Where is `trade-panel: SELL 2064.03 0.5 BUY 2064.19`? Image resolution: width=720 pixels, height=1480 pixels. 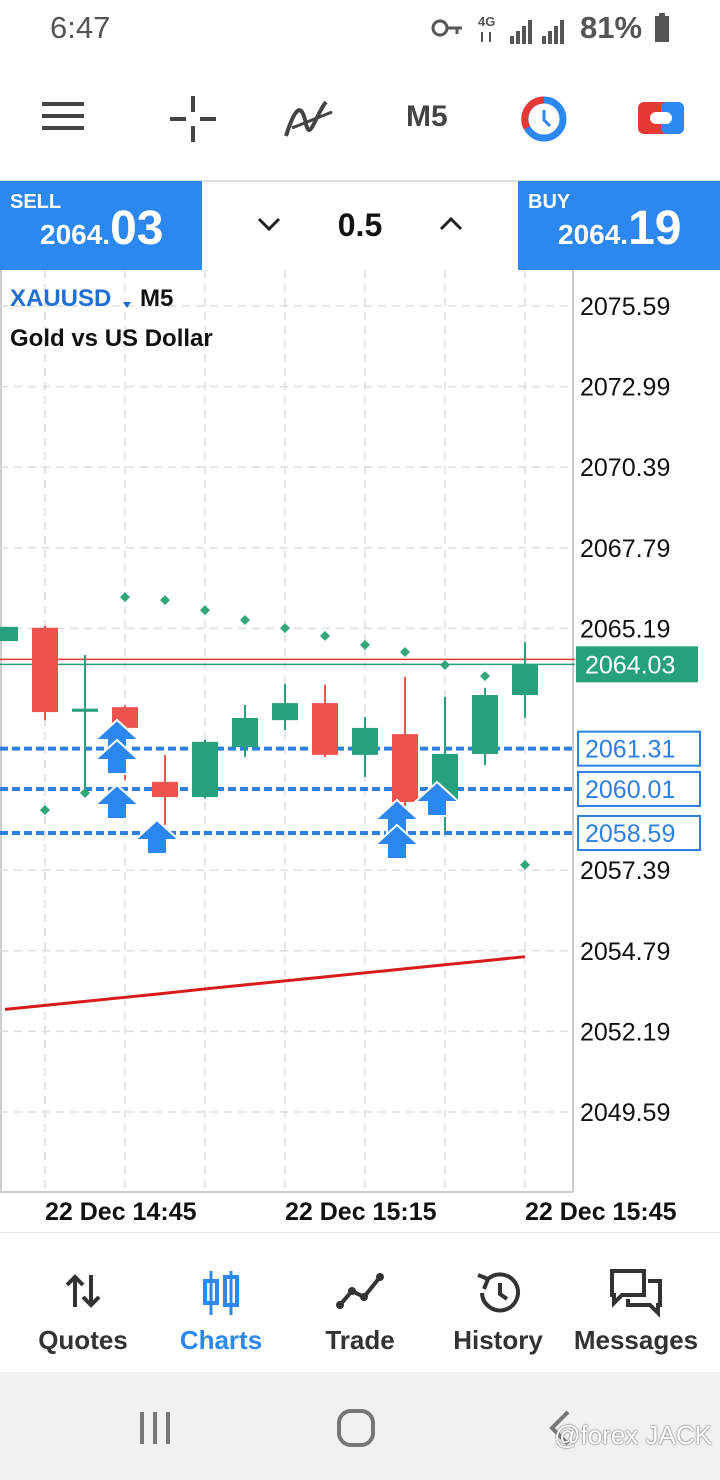 trade-panel: SELL 2064.03 0.5 BUY 2064.19 is located at coordinates (360, 225).